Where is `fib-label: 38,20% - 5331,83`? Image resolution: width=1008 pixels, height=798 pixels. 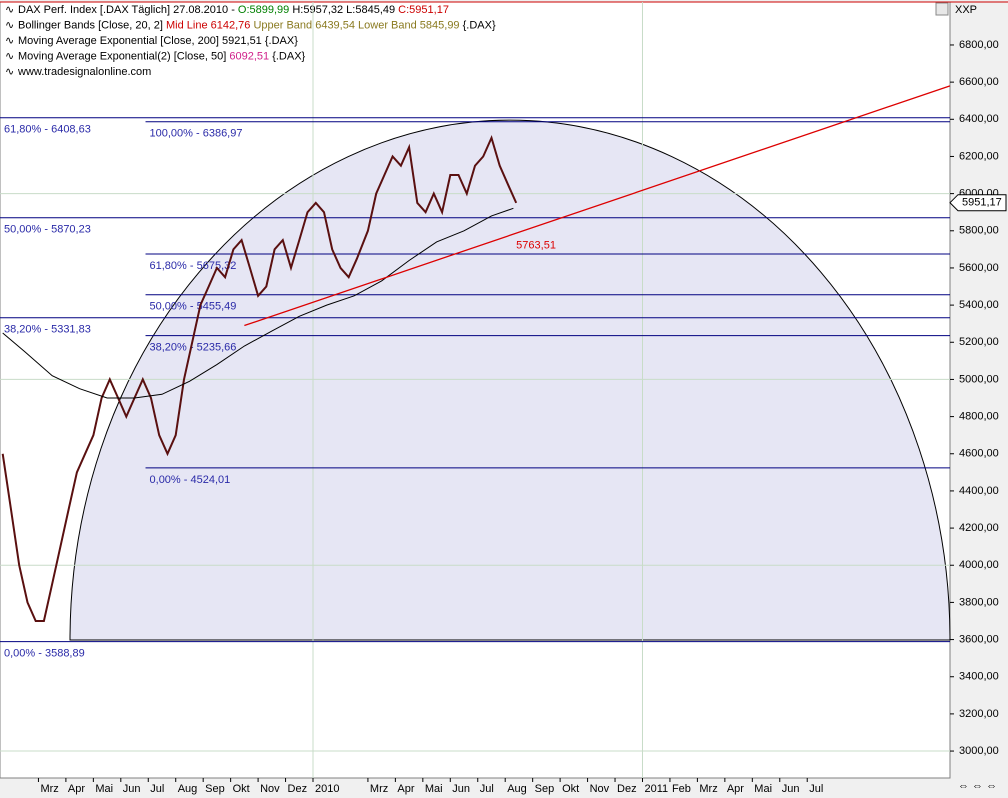
fib-label: 38,20% - 5331,83 is located at coordinates (47, 330).